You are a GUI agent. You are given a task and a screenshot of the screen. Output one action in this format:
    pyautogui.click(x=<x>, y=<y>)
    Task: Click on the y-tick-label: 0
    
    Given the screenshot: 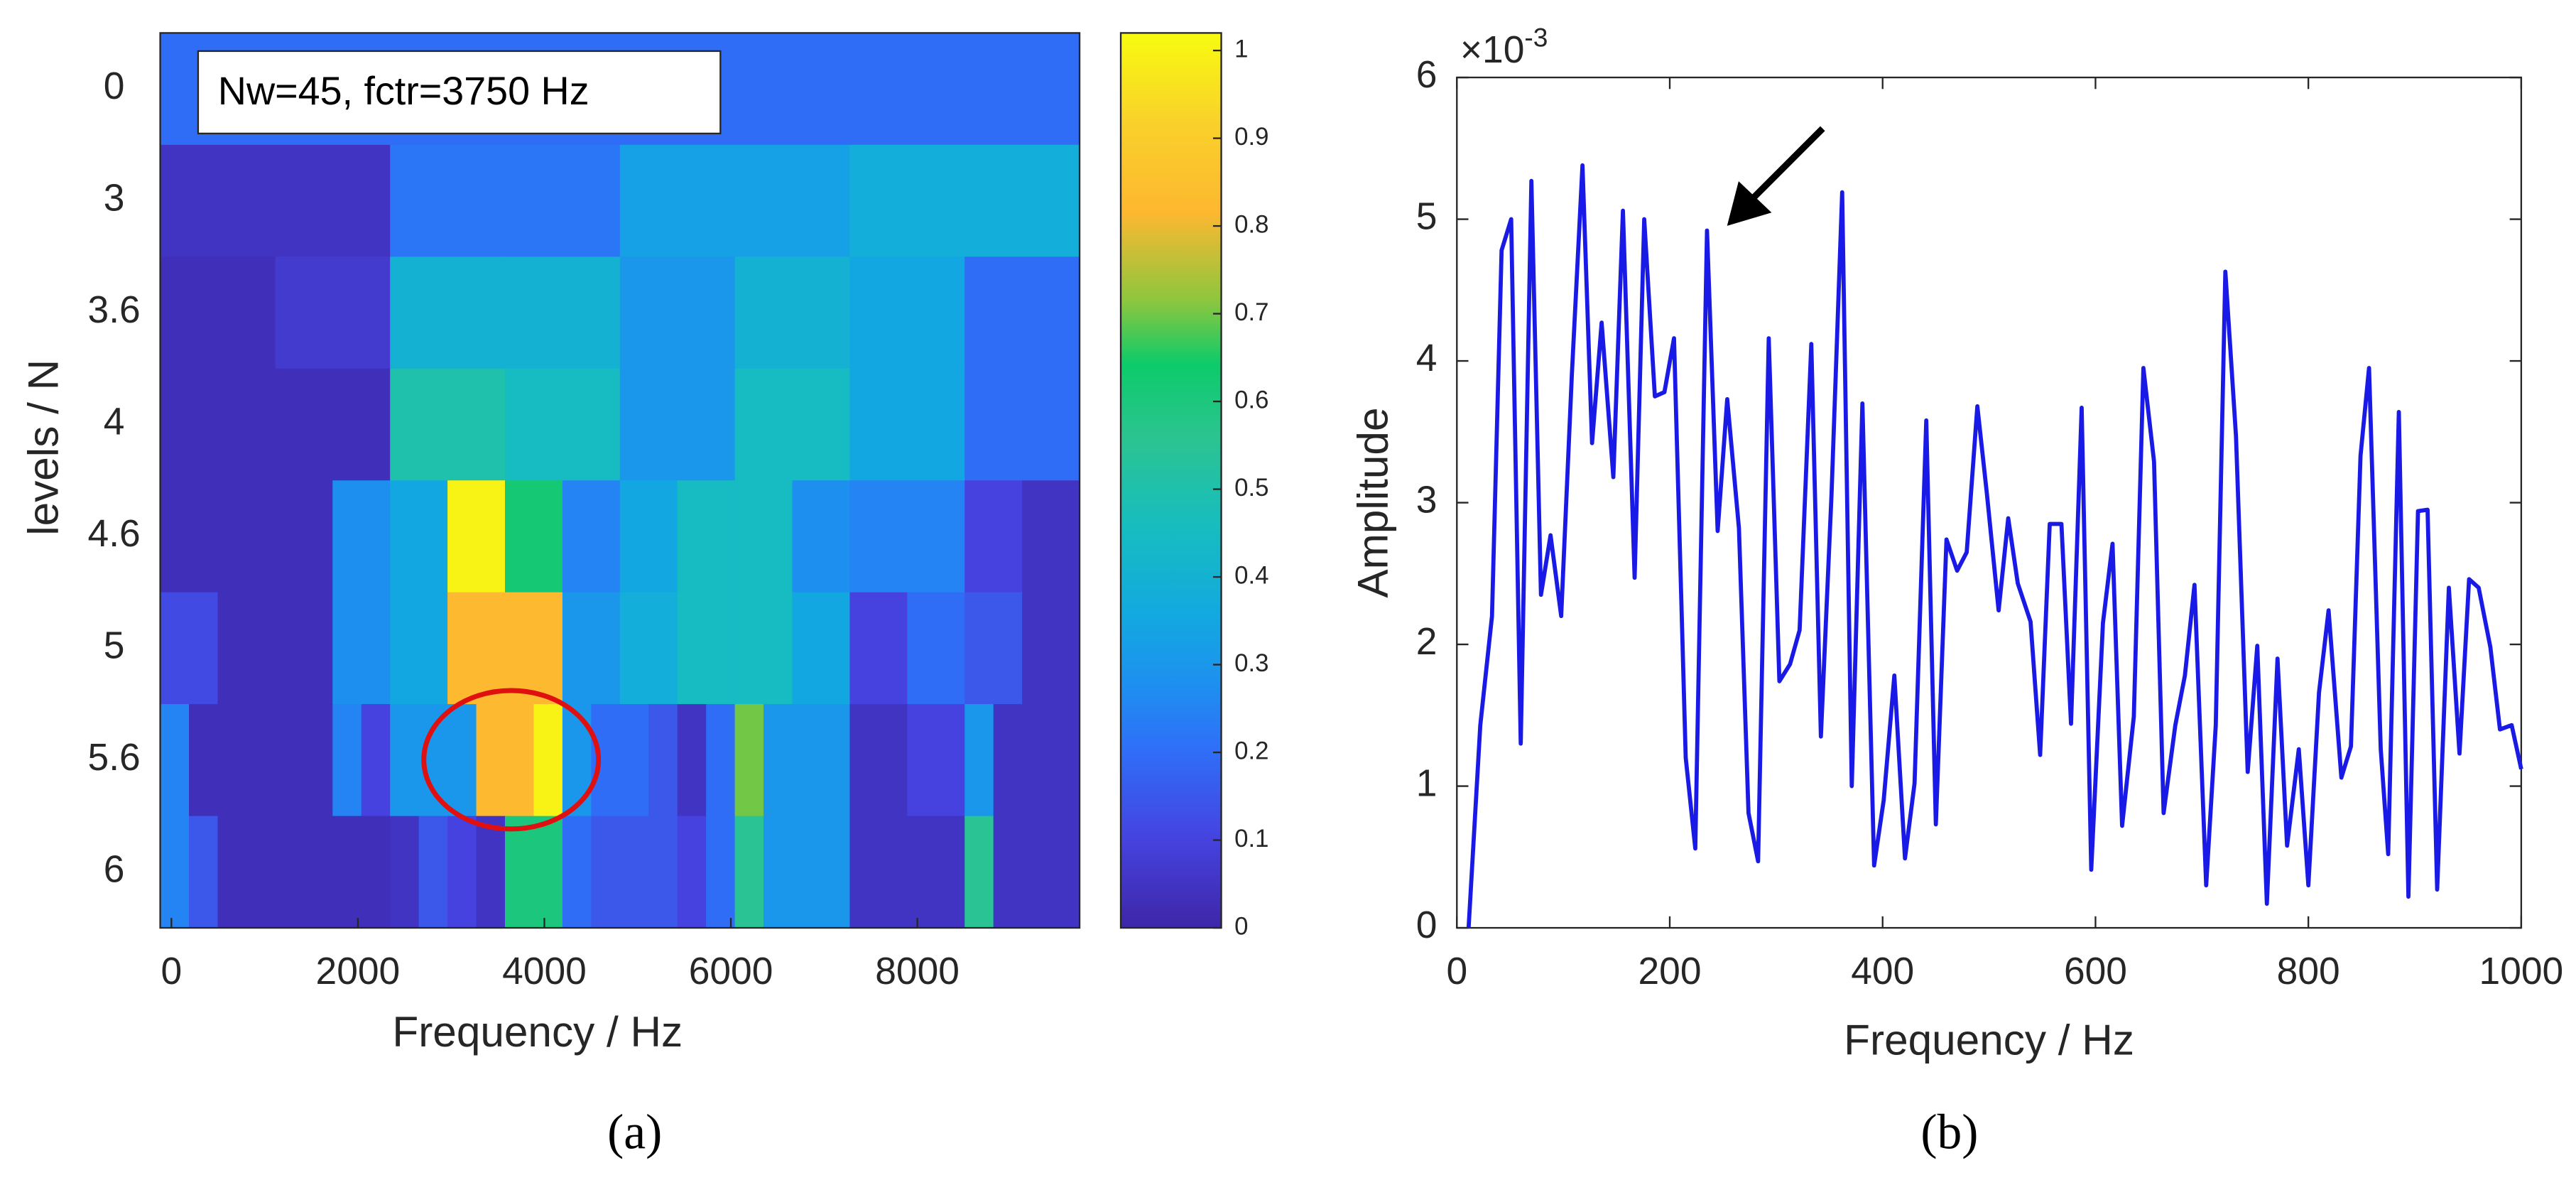 What is the action you would take?
    pyautogui.click(x=114, y=86)
    